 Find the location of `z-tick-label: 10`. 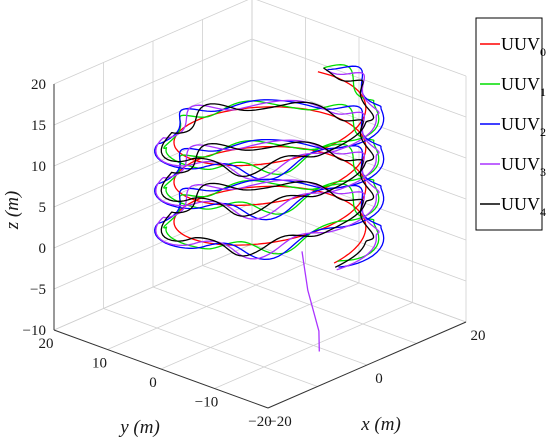

z-tick-label: 10 is located at coordinates (38, 167).